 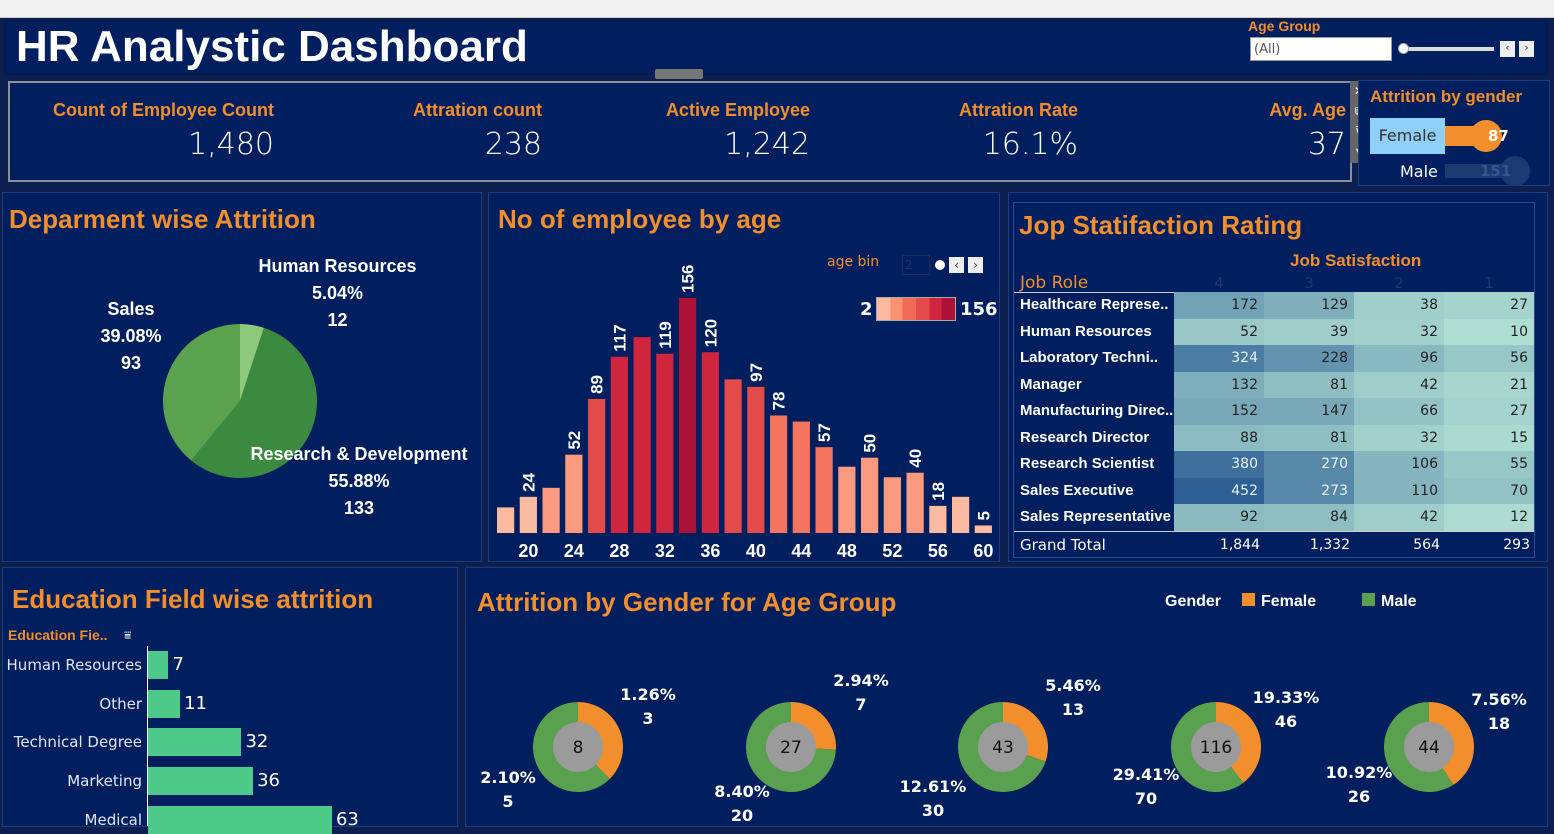 What do you see at coordinates (679, 74) in the screenshot?
I see `drag-handle` at bounding box center [679, 74].